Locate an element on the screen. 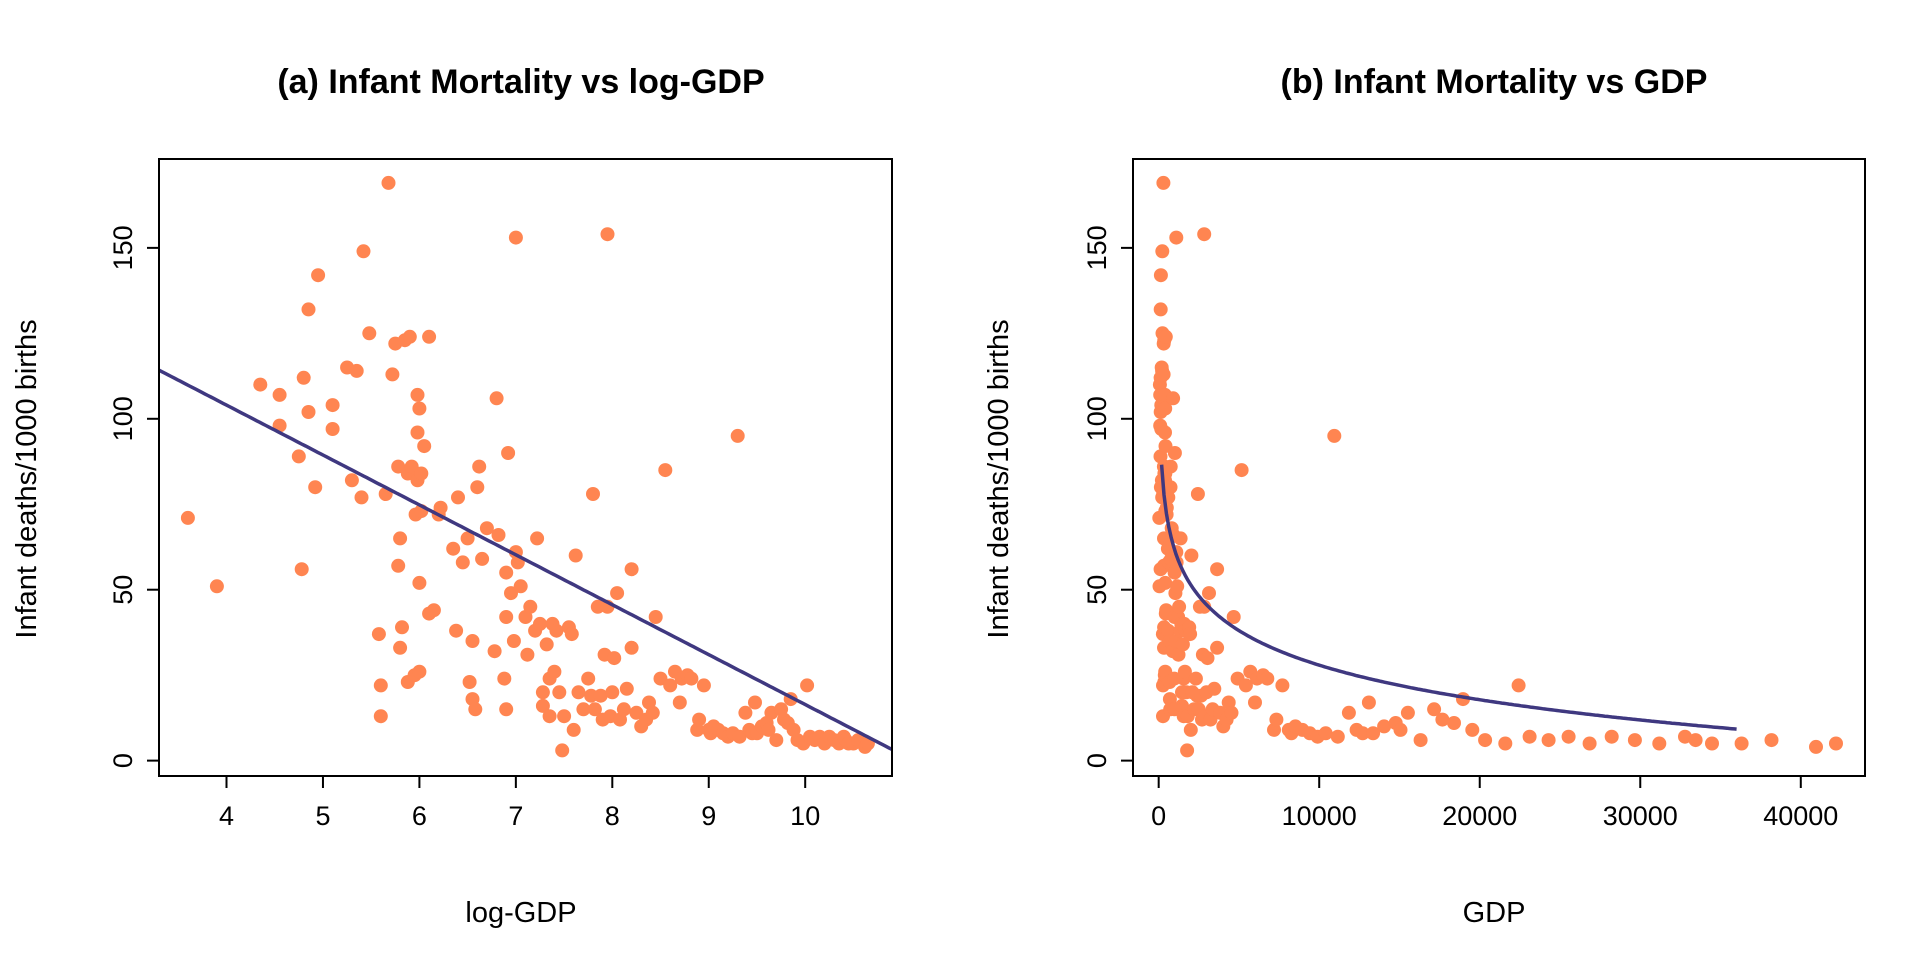 This screenshot has width=1920, height=960. x-tick-label: 20000 is located at coordinates (1479, 816).